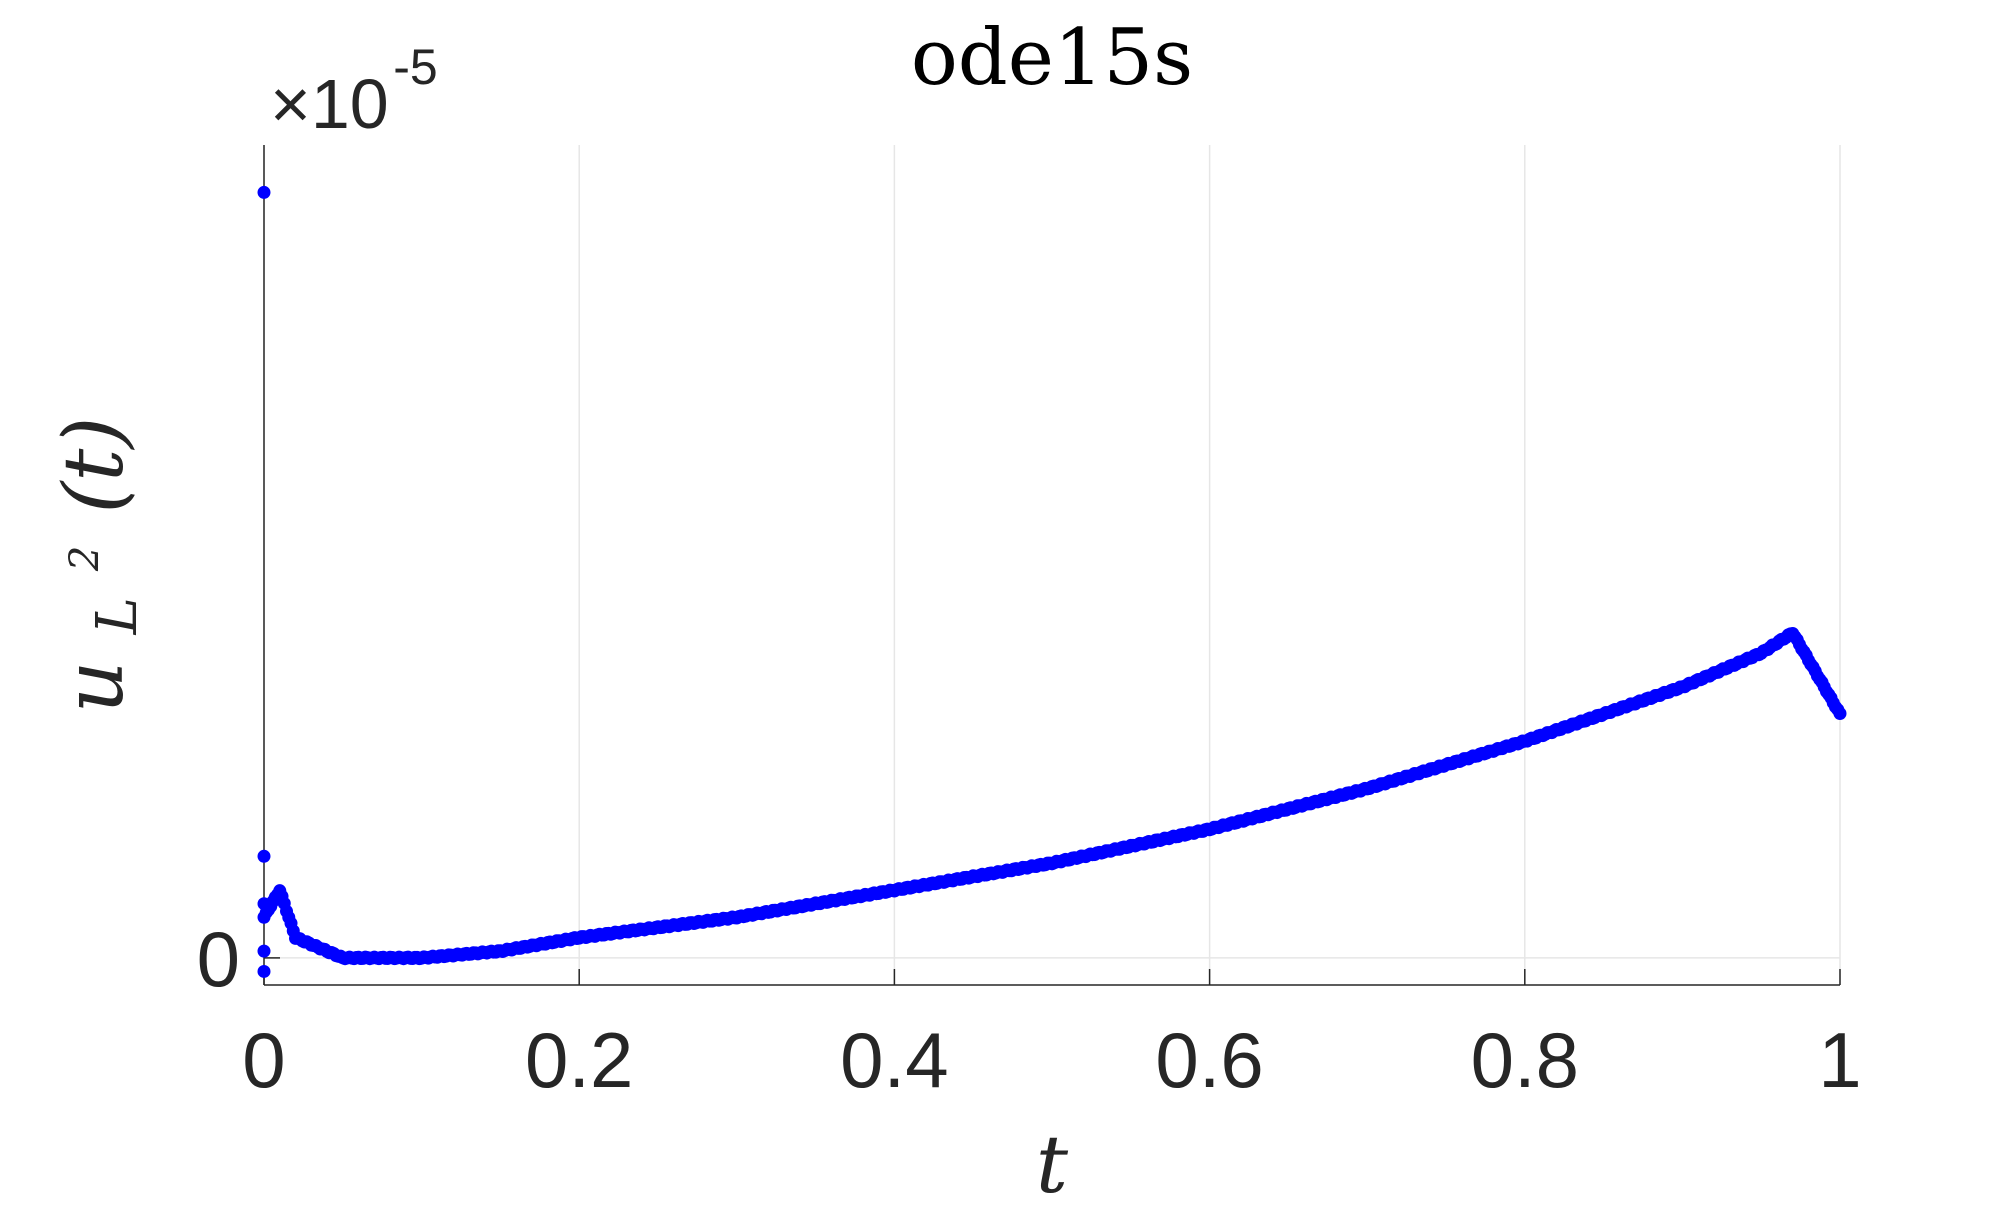  Describe the element at coordinates (1209, 1060) in the screenshot. I see `x-tick-label: 0.6` at that location.